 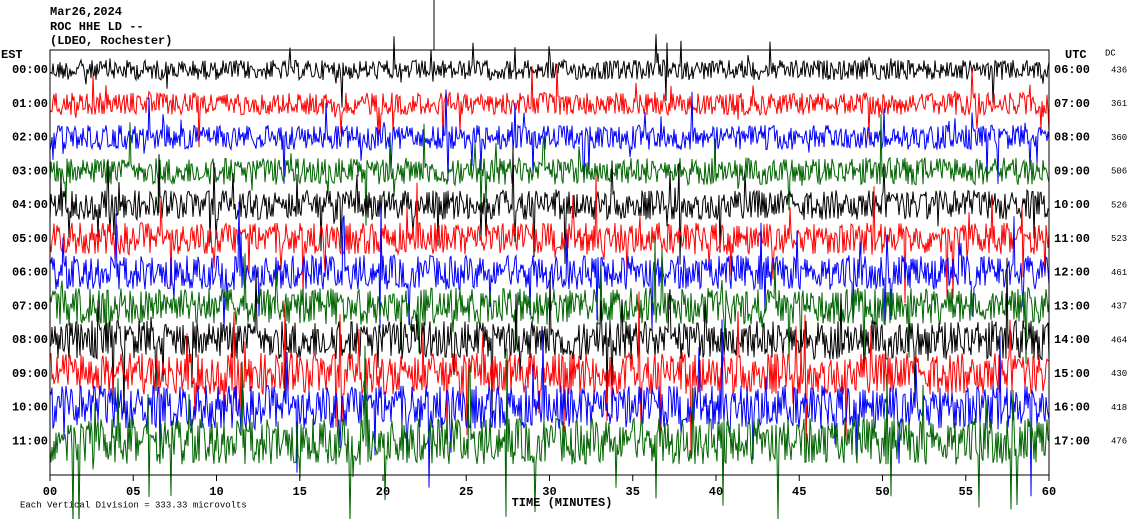 I want to click on est-label: 09:00, so click(x=30, y=374).